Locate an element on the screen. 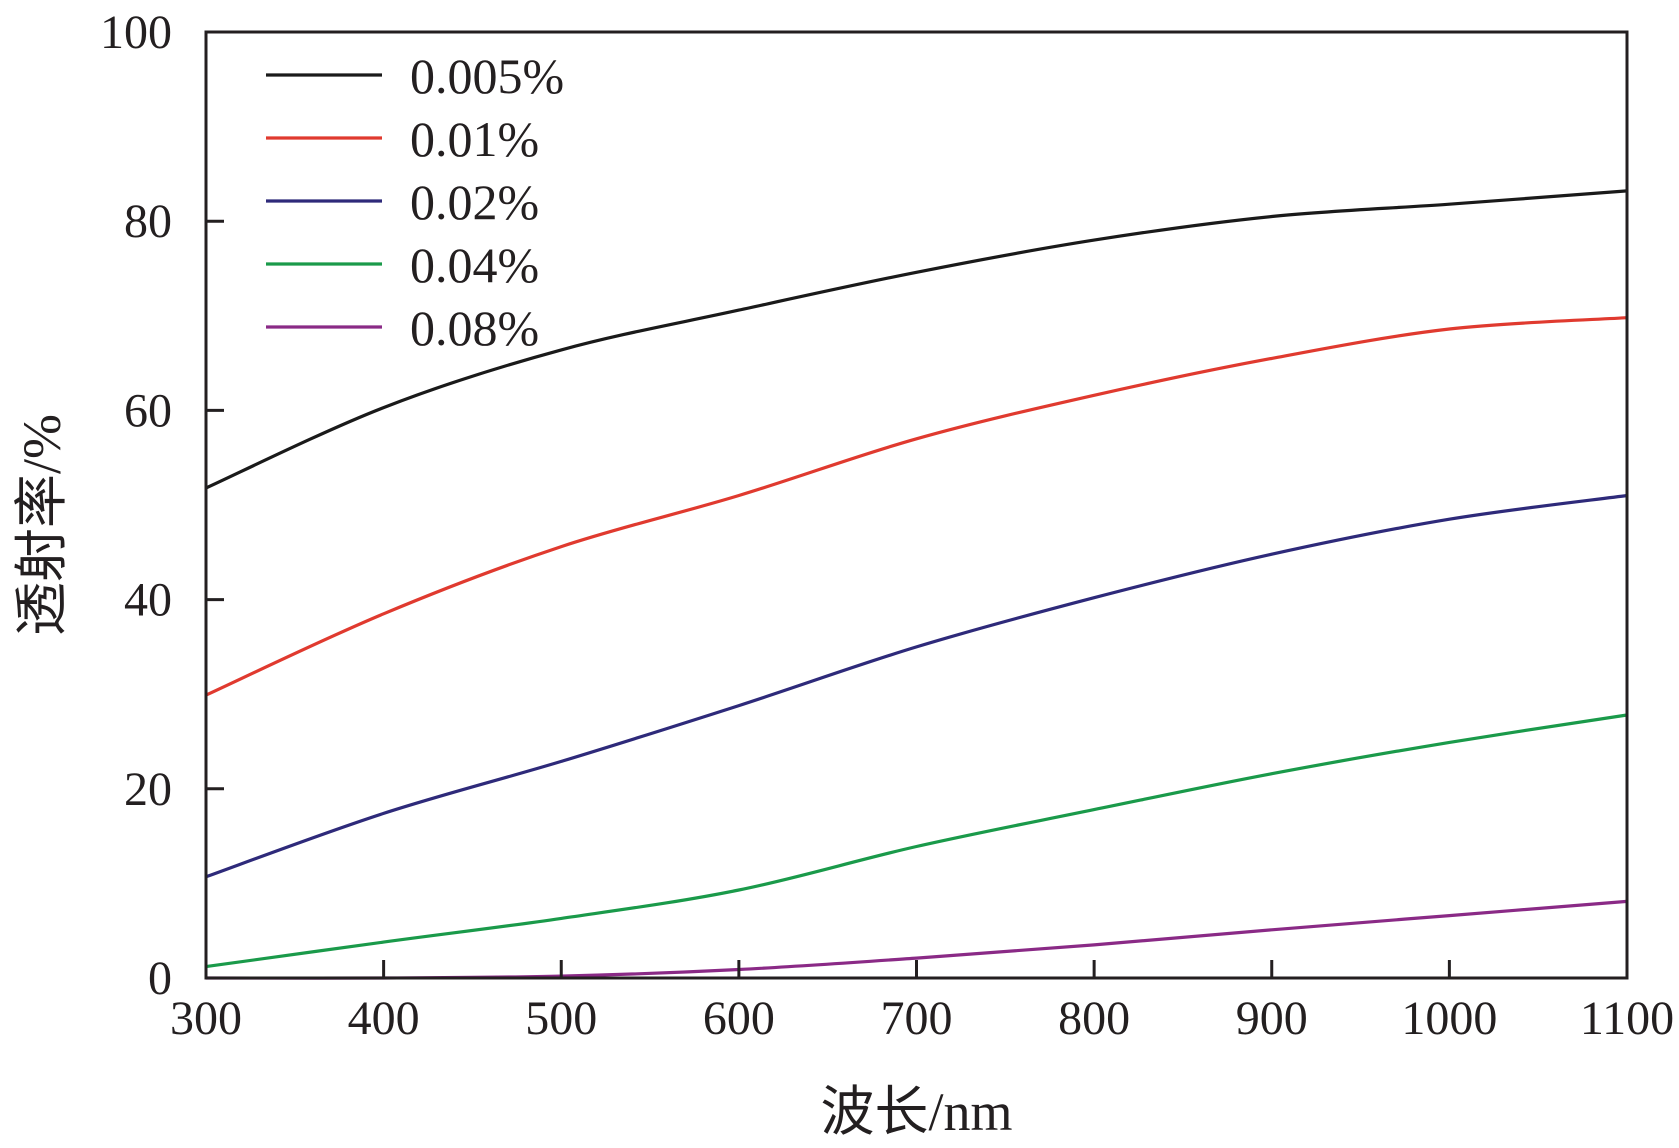  x-tick-label: 600 is located at coordinates (739, 1018).